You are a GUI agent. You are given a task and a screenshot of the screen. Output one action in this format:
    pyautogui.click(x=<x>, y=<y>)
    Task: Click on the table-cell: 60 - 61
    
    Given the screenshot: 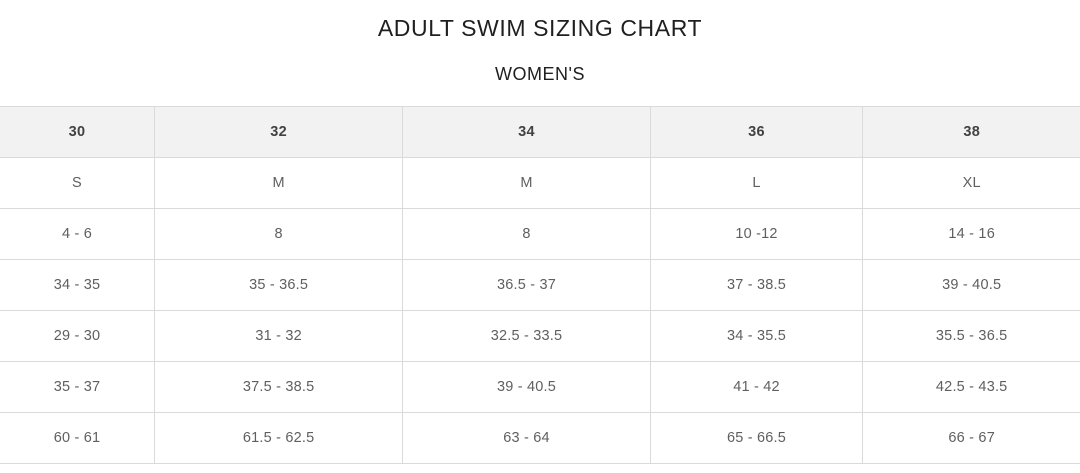 What is the action you would take?
    pyautogui.click(x=77, y=438)
    